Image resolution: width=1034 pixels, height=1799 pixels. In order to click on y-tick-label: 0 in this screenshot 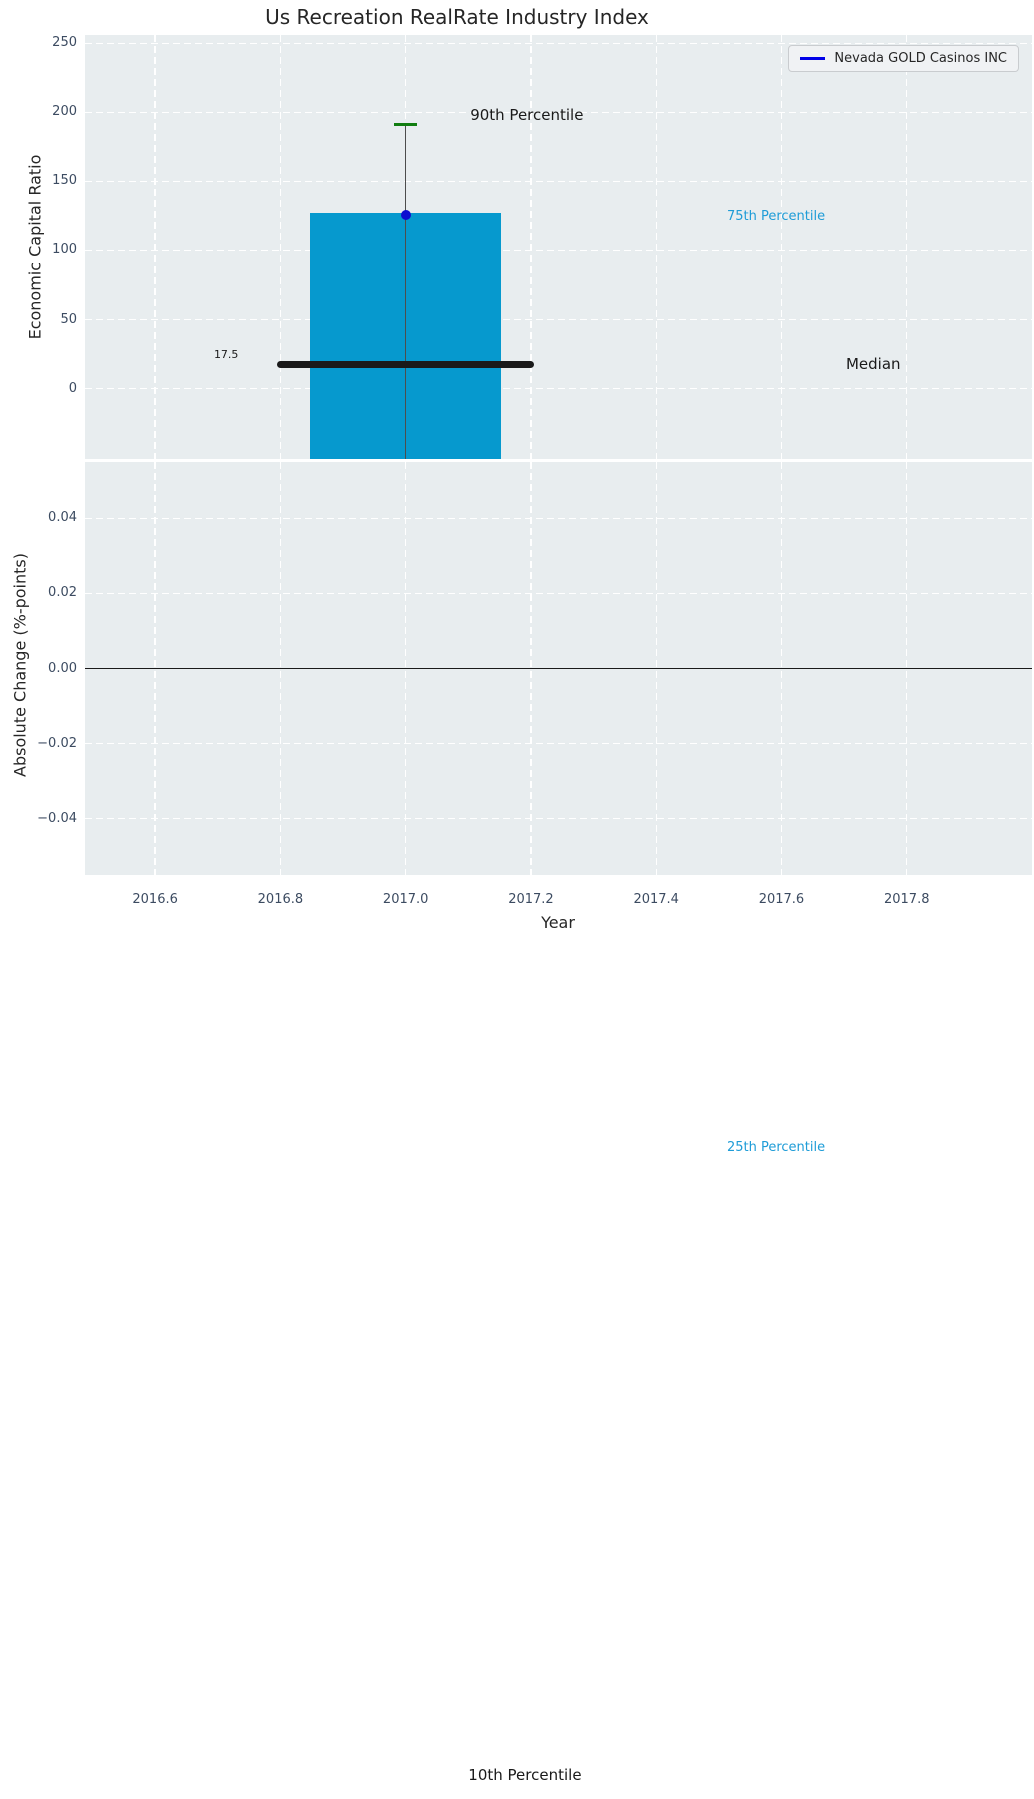, I will do `click(72, 388)`.